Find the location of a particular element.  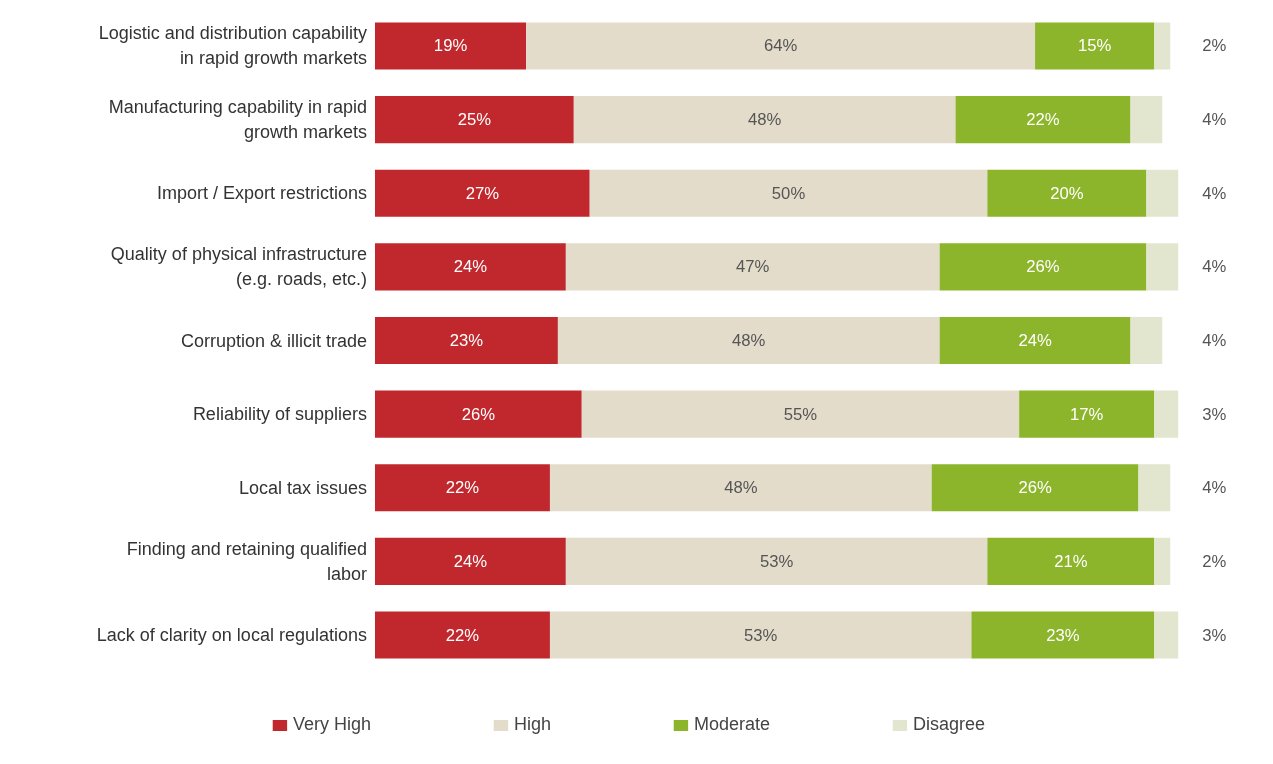

legend-label: High is located at coordinates (532, 724).